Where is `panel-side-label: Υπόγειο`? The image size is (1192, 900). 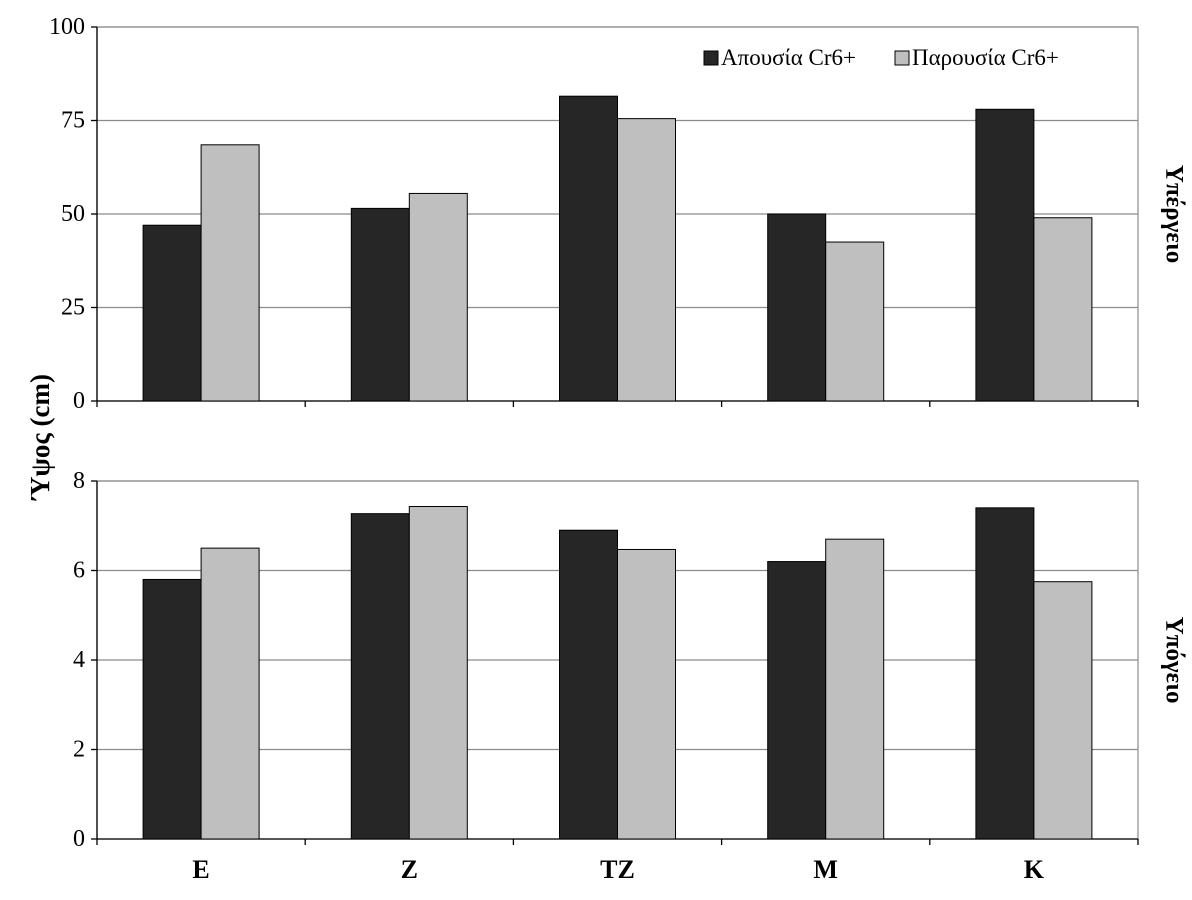 panel-side-label: Υπόγειο is located at coordinates (1174, 660).